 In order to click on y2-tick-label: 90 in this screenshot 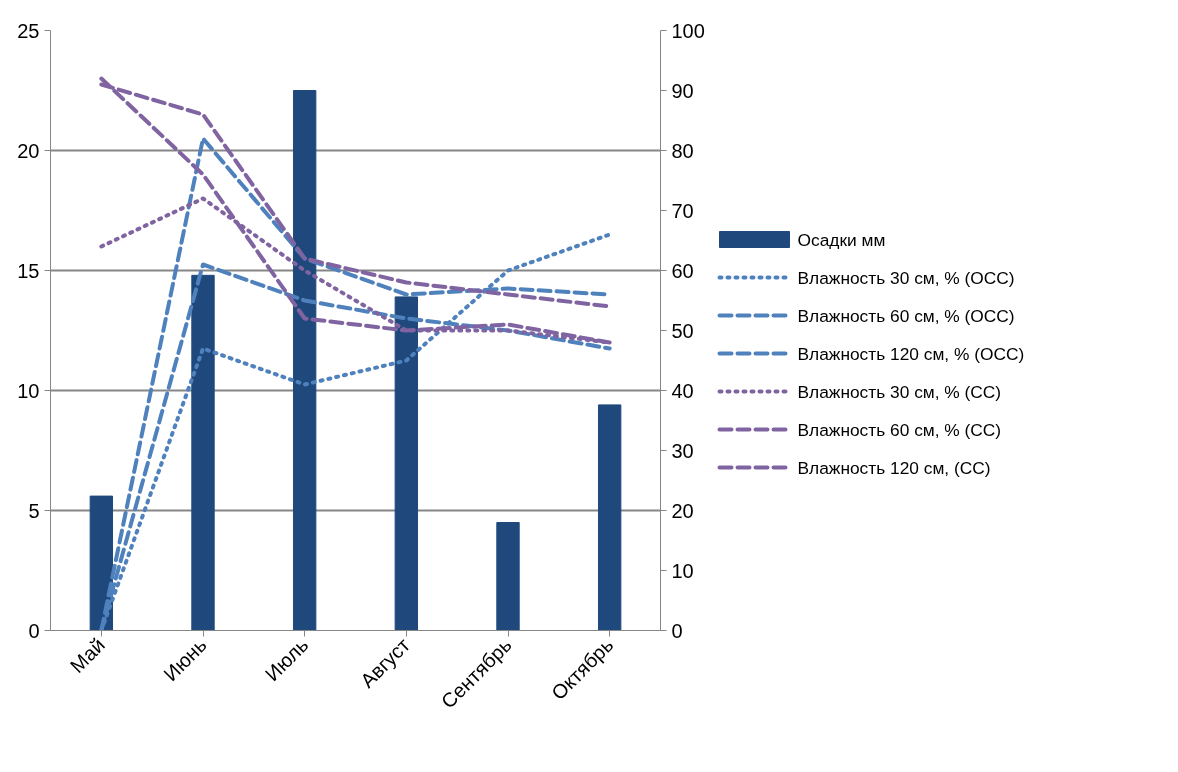, I will do `click(682, 90)`.